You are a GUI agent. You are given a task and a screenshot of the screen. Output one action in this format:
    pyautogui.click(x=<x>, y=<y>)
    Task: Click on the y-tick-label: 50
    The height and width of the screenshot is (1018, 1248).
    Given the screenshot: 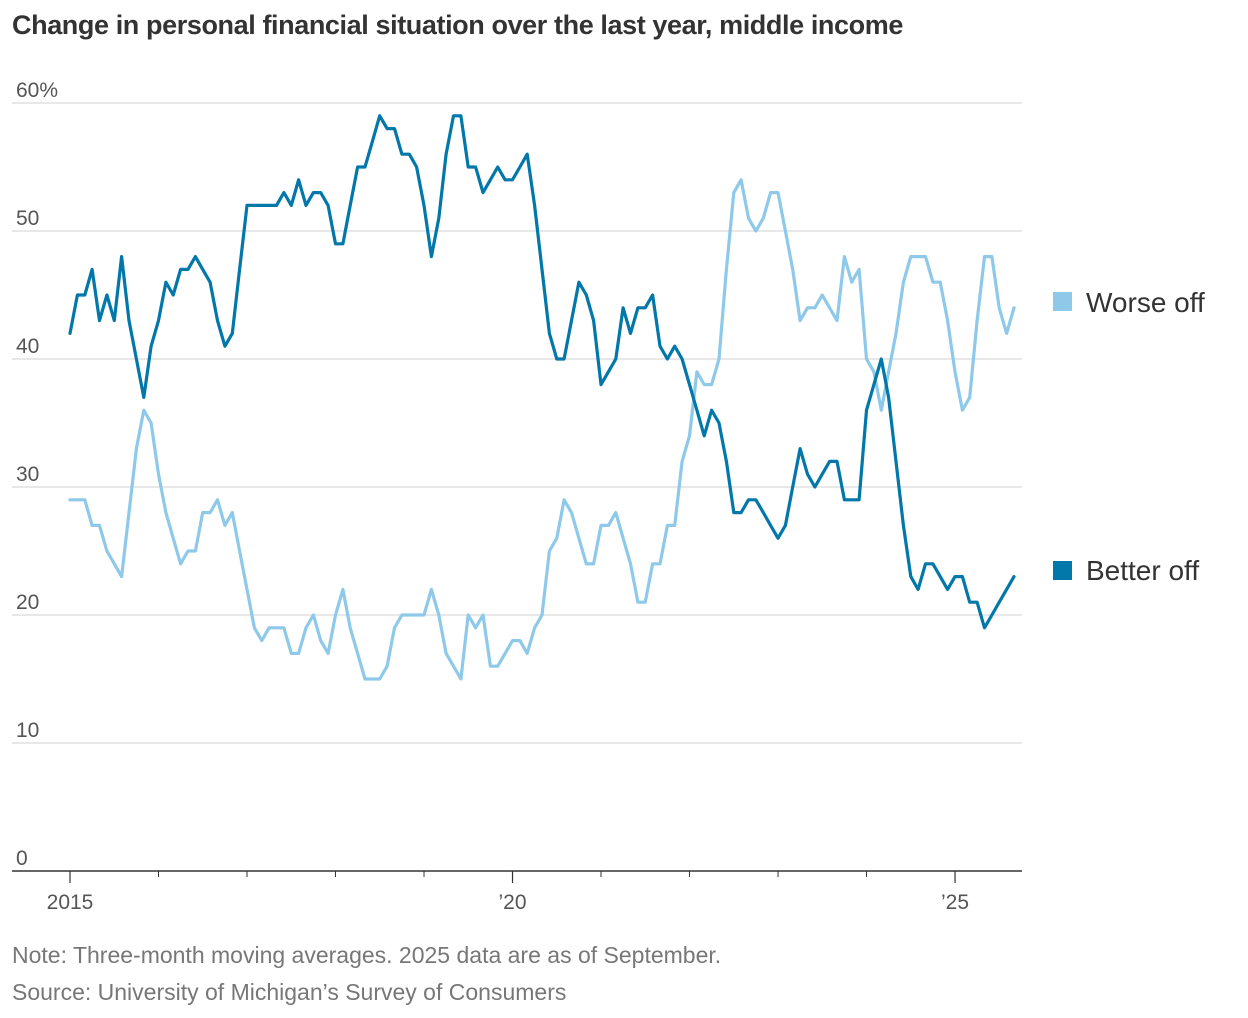 What is the action you would take?
    pyautogui.click(x=27, y=218)
    